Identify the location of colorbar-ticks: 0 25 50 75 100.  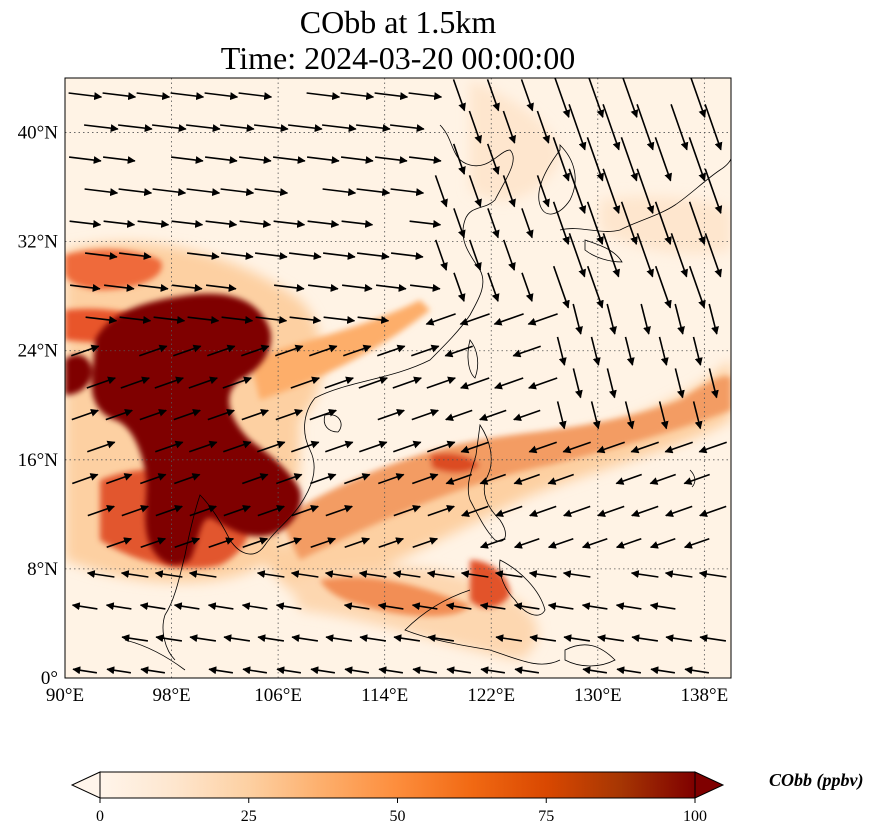
(401, 811).